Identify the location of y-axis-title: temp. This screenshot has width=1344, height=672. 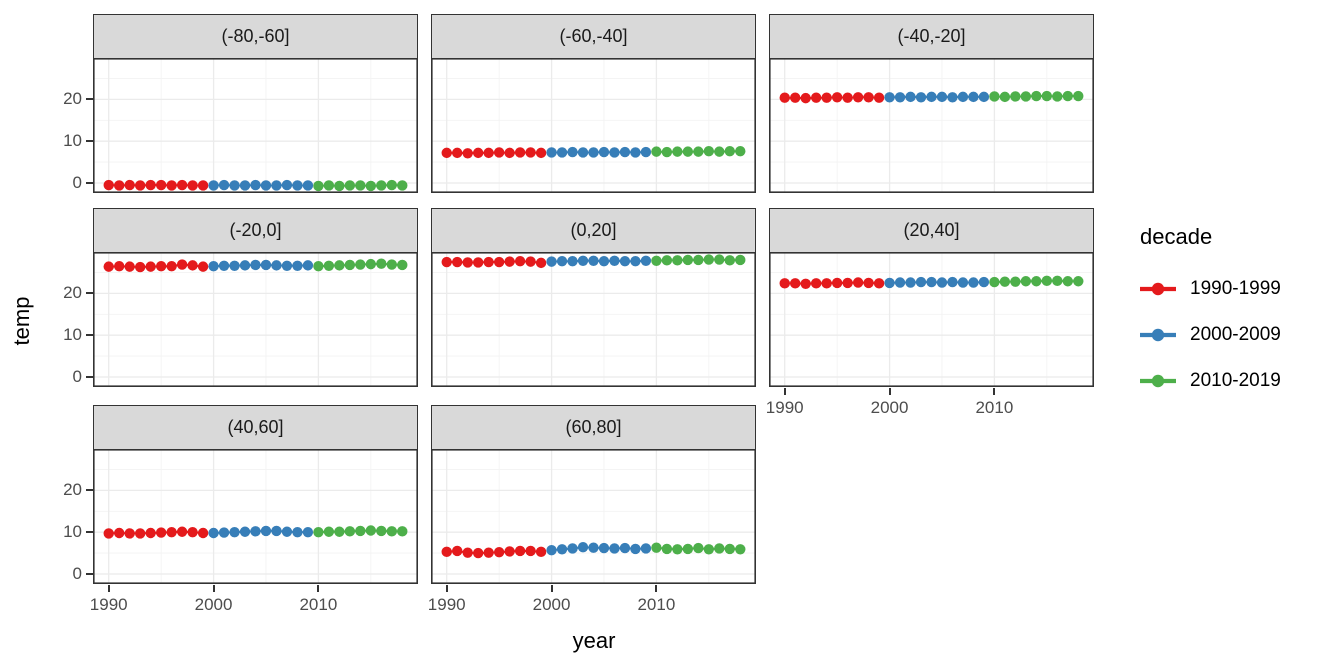
(21, 321).